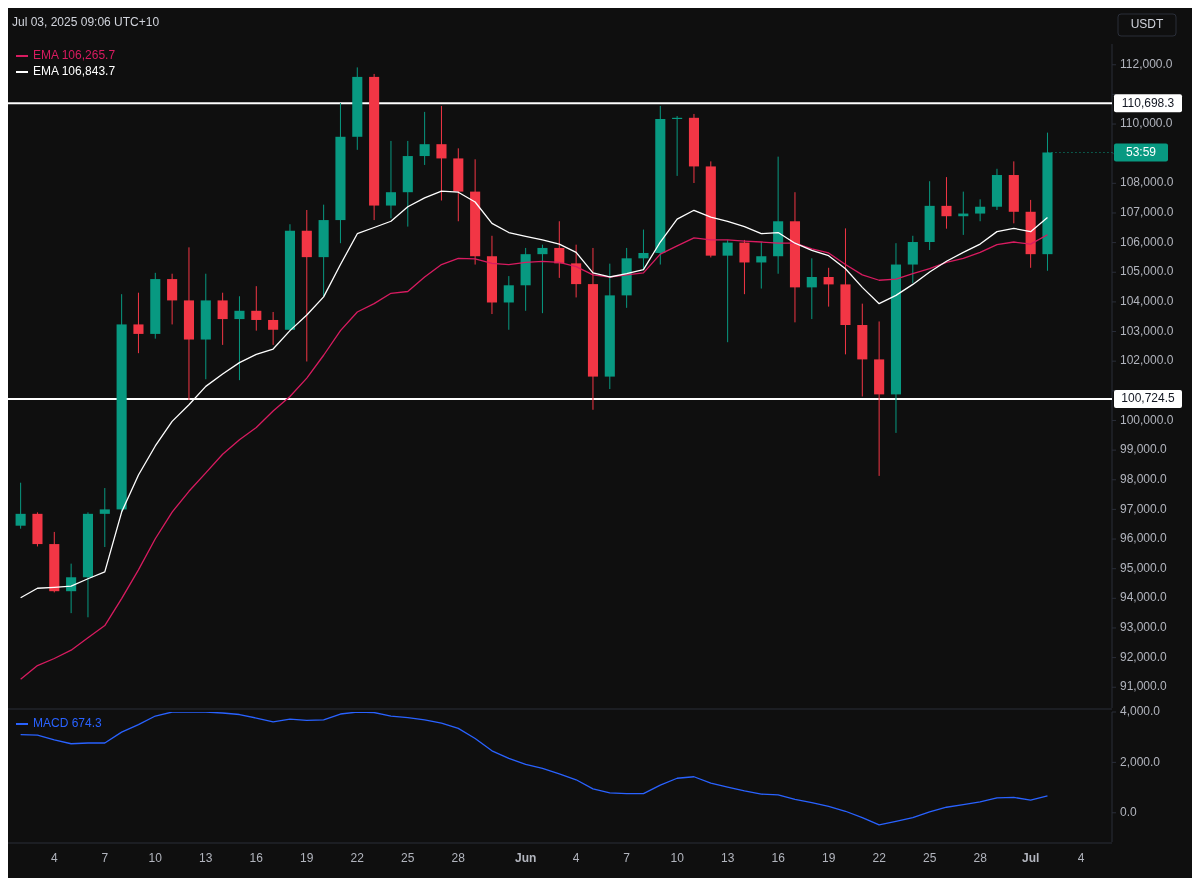  I want to click on y-tick-label: 112,000.0, so click(1146, 63).